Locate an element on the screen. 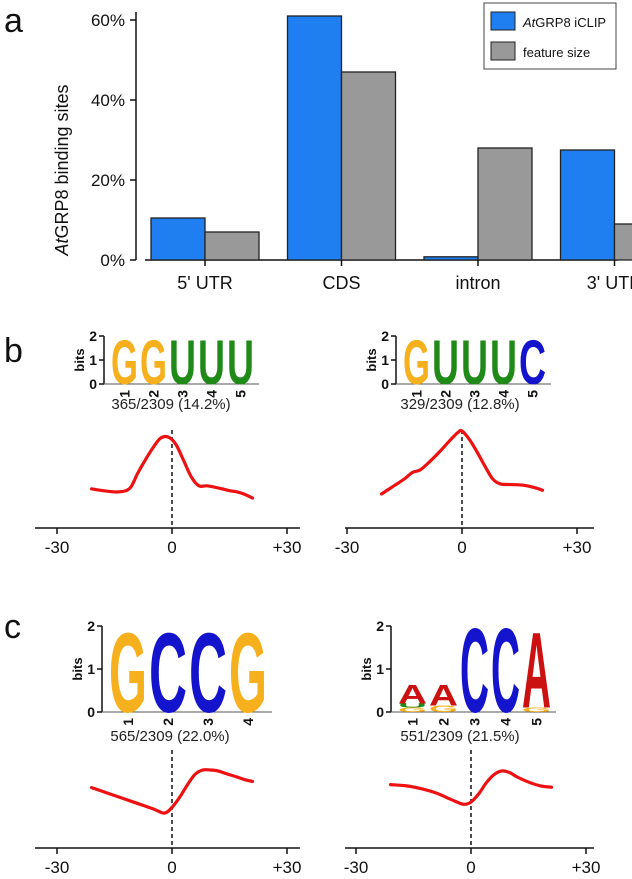  bar-legend: AtGRP8 iCLIP feature size is located at coordinates (550, 36).